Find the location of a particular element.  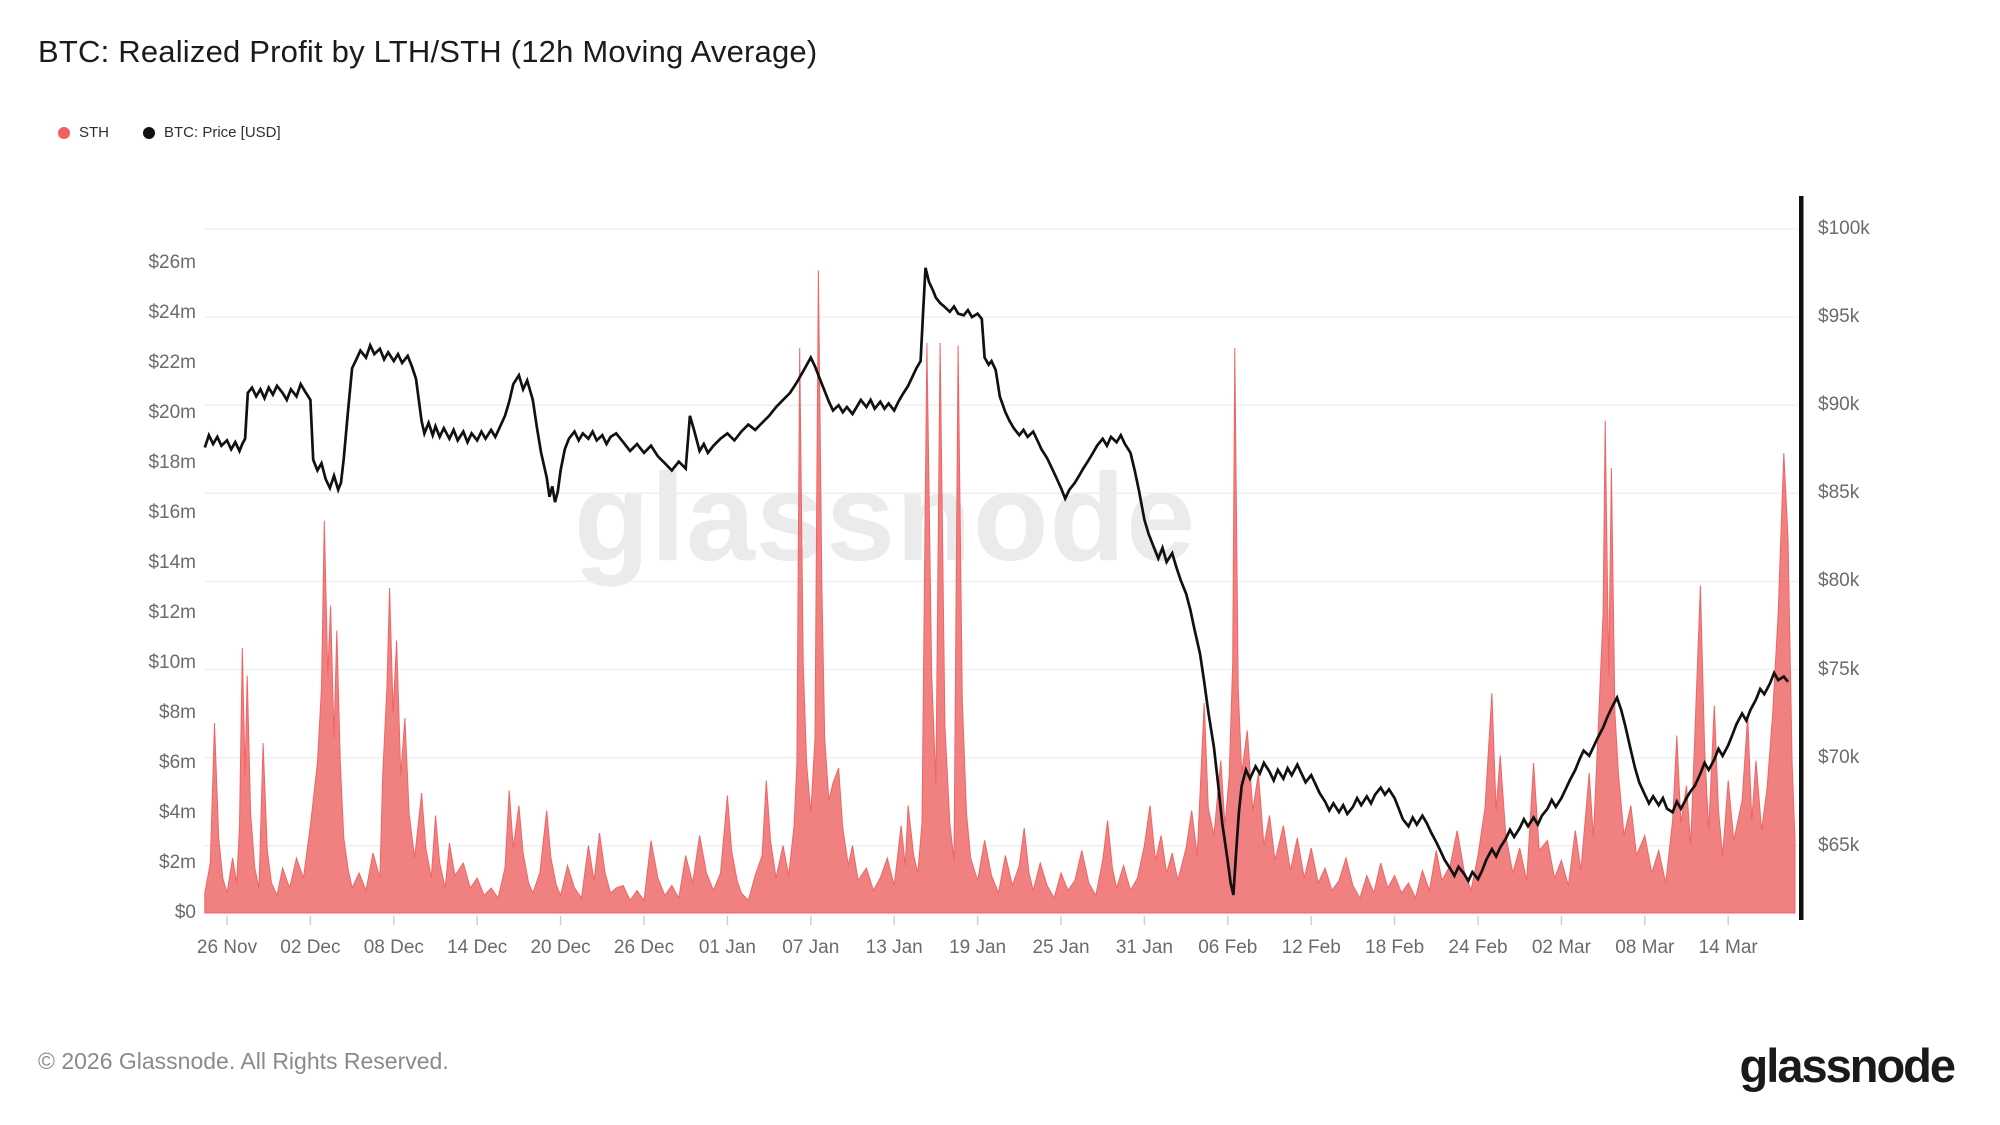

legend: STH BTC: Price [USD] is located at coordinates (169, 132).